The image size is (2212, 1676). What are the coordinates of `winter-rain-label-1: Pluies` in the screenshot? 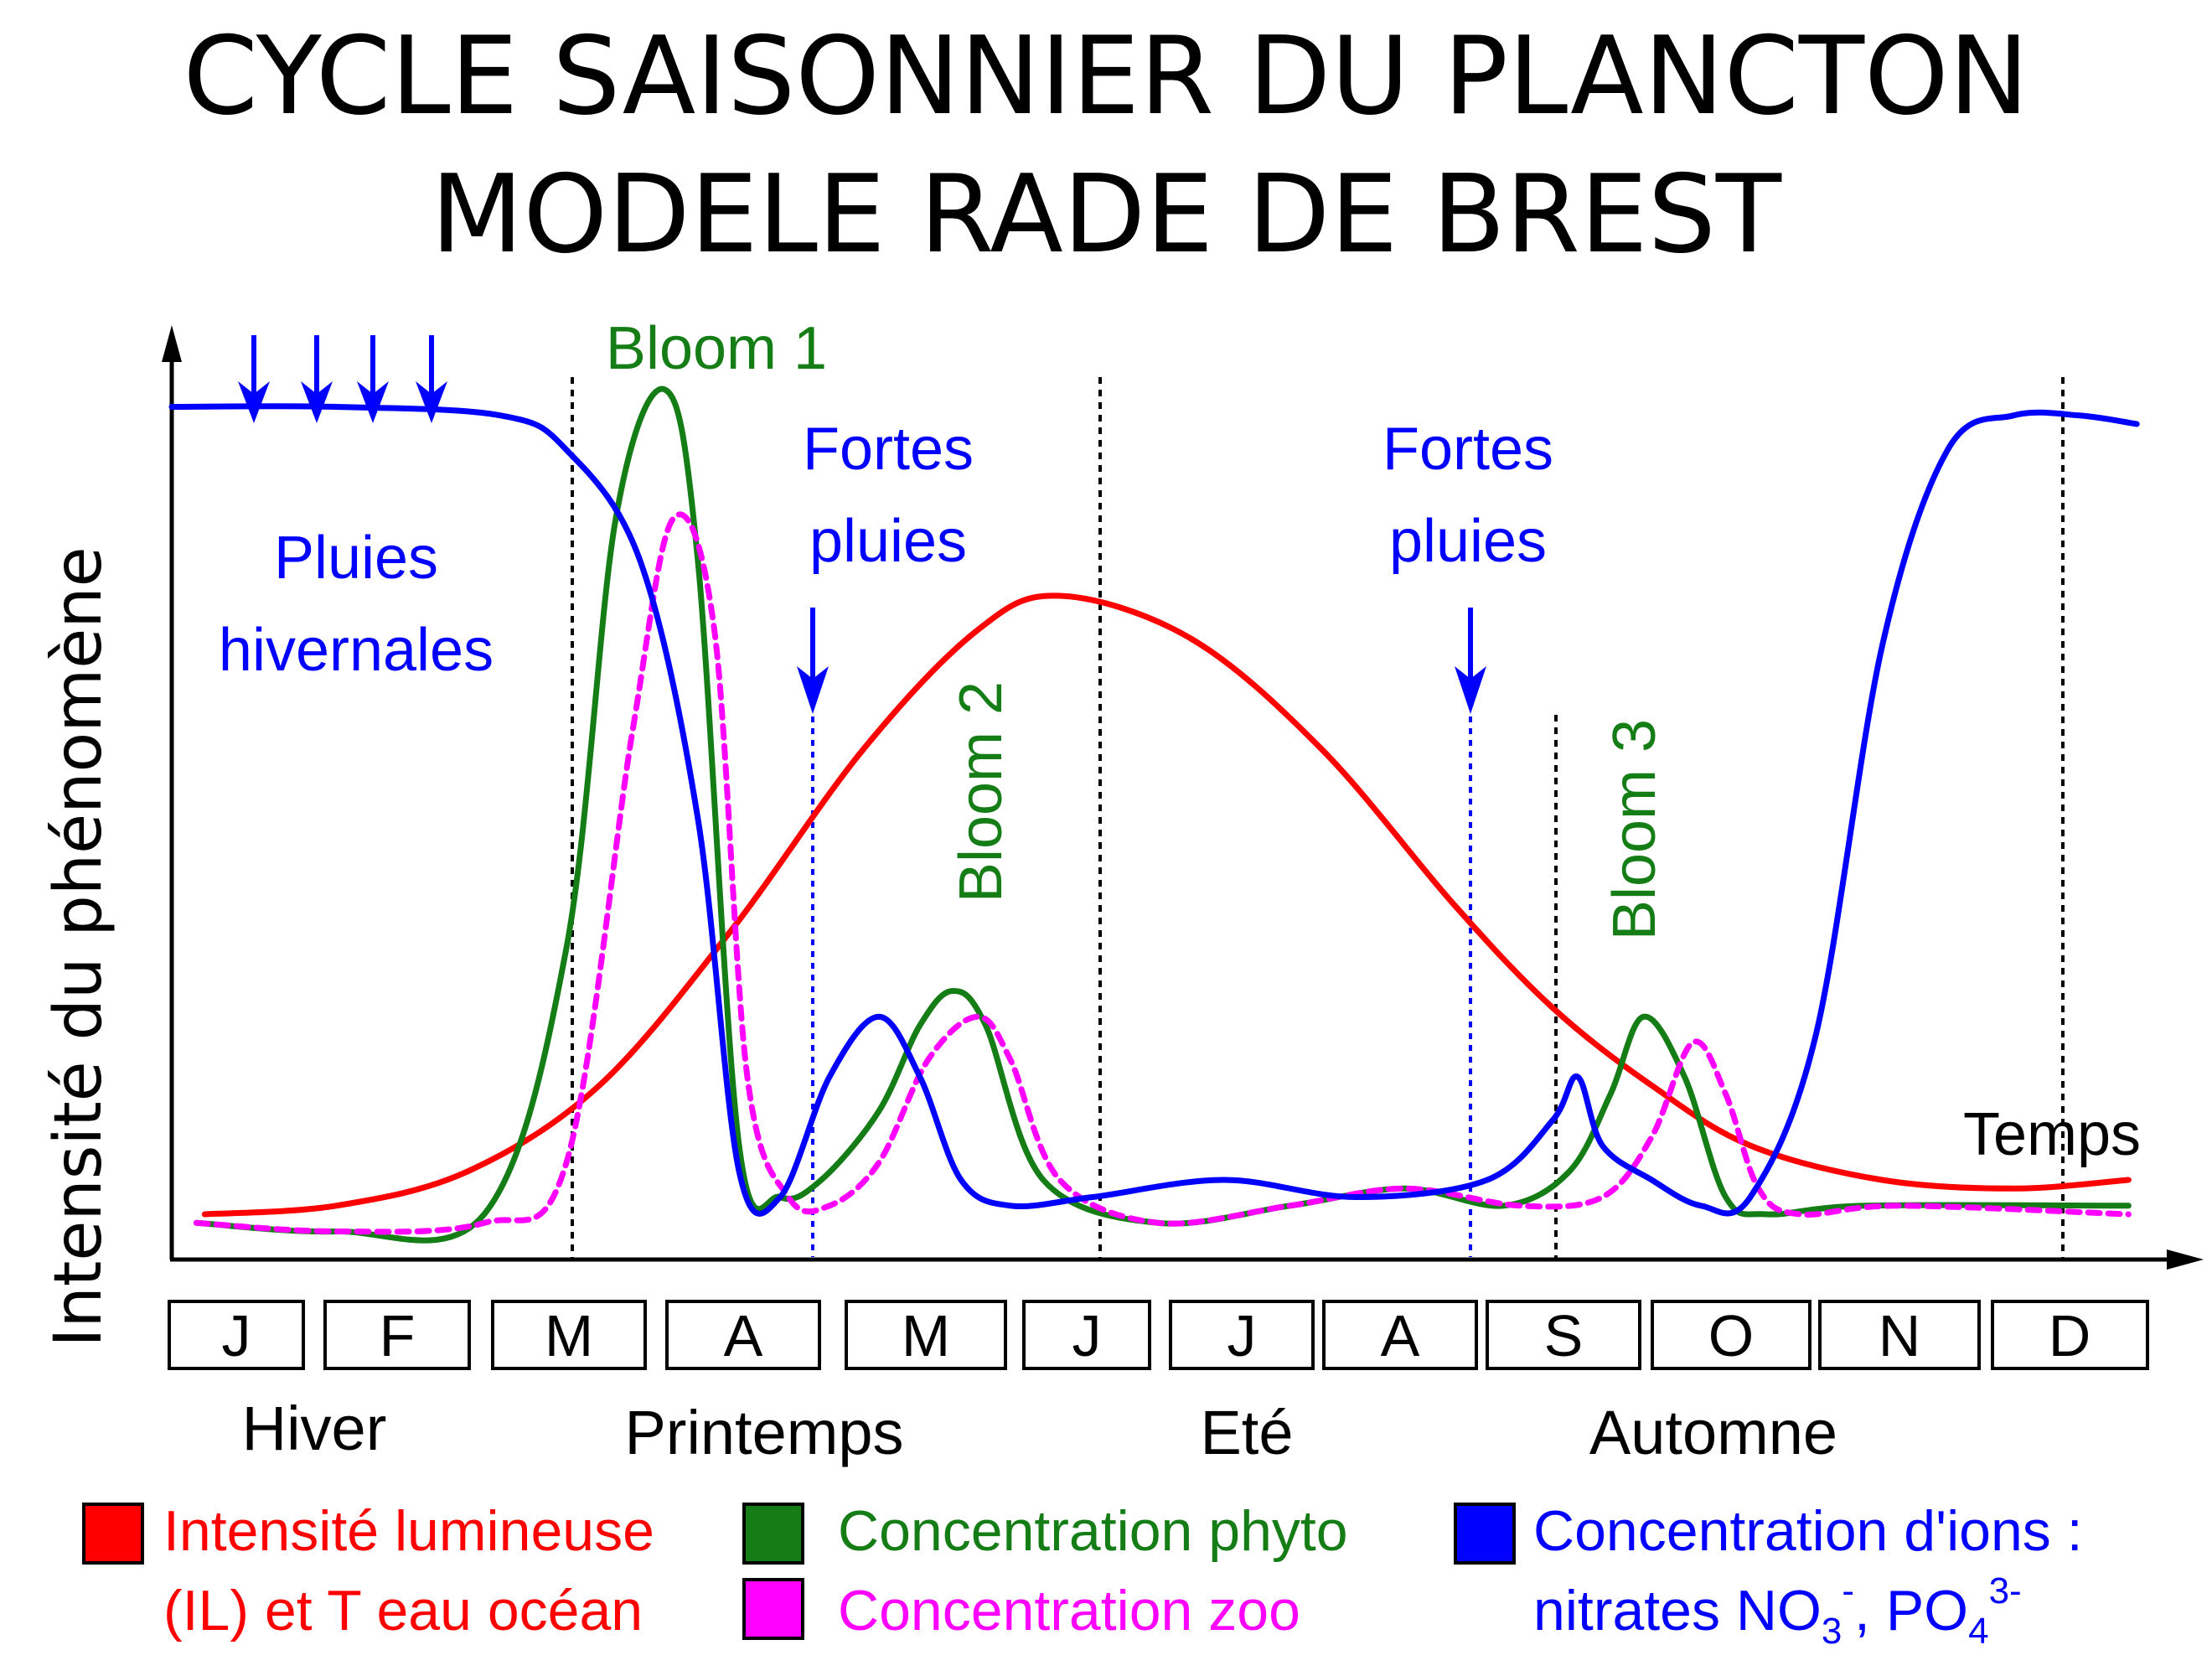 It's located at (356, 558).